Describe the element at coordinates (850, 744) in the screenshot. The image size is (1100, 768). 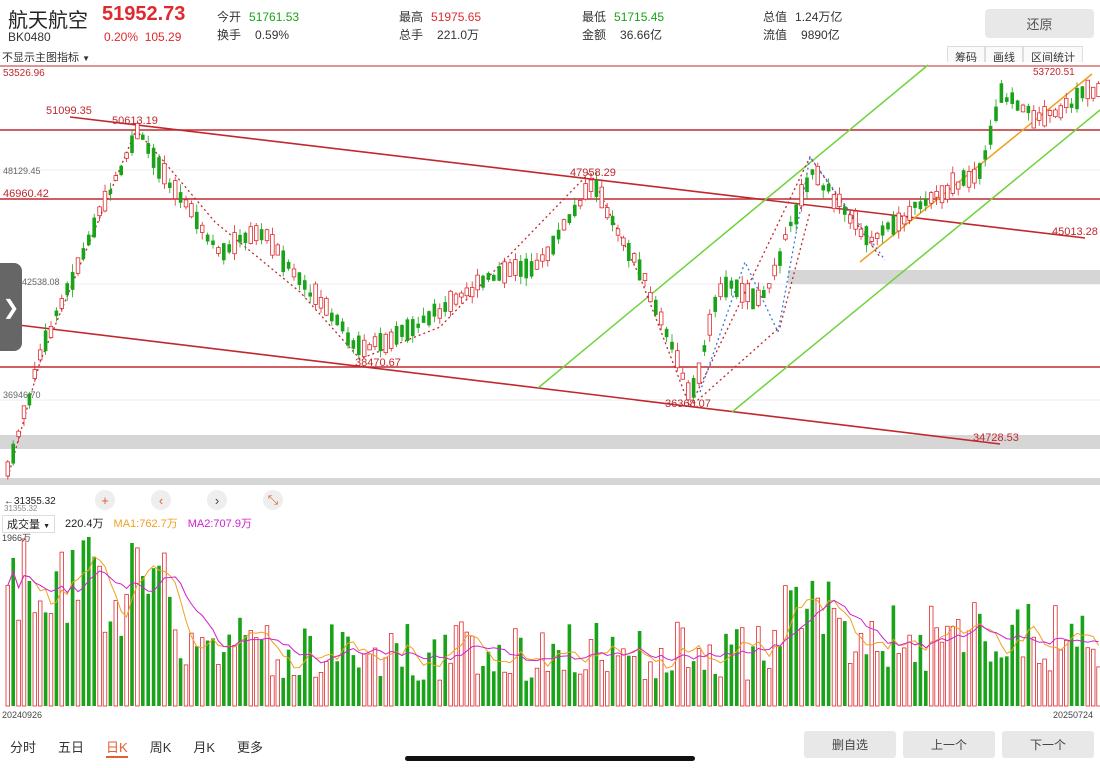
I see `remove-watchlist-button: 删自选` at that location.